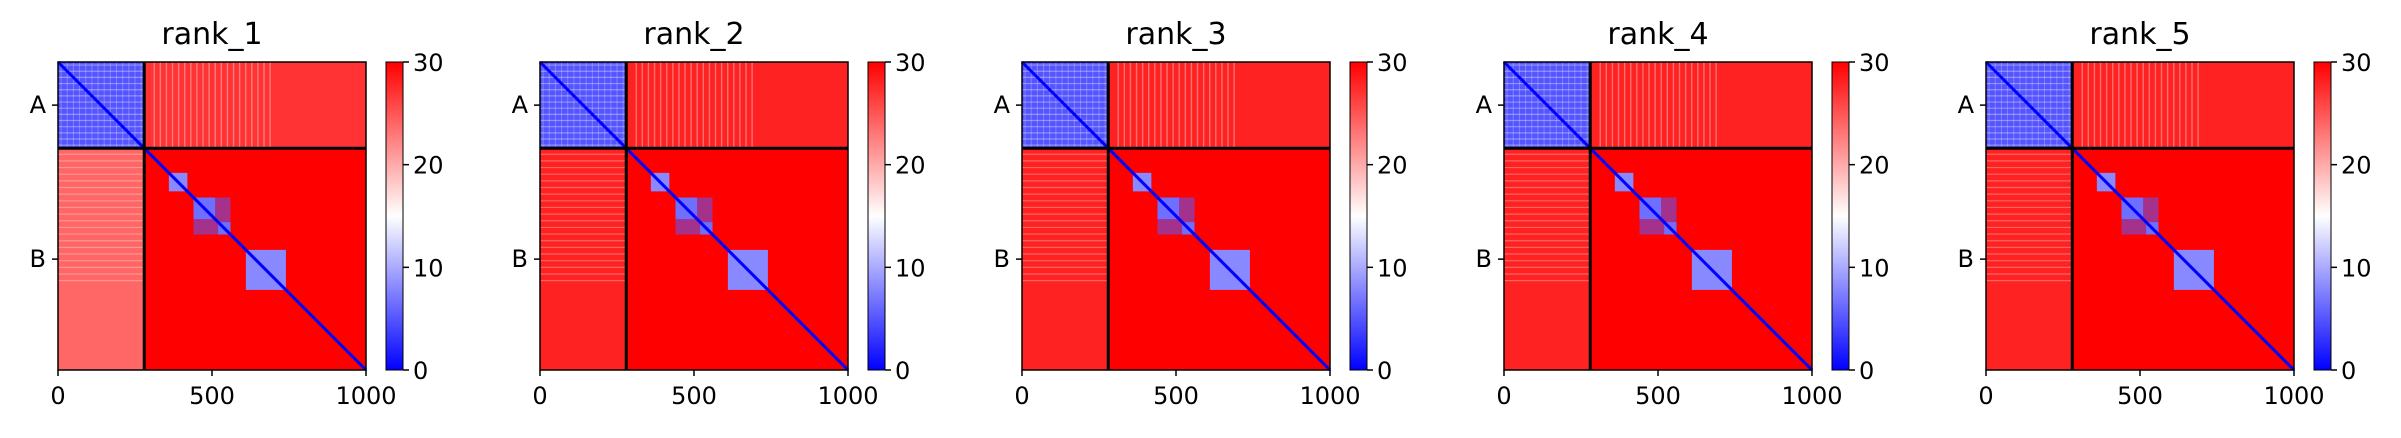 Image resolution: width=2401 pixels, height=438 pixels. Describe the element at coordinates (1657, 34) in the screenshot. I see `panel-title: rank_4` at that location.